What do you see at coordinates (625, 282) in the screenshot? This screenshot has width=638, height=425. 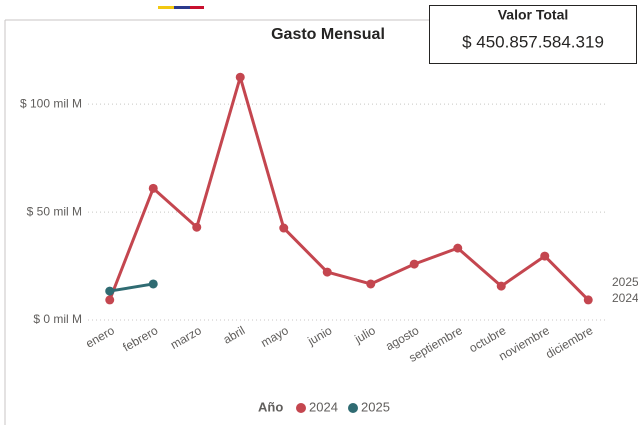 I see `series-end-label: 2025` at bounding box center [625, 282].